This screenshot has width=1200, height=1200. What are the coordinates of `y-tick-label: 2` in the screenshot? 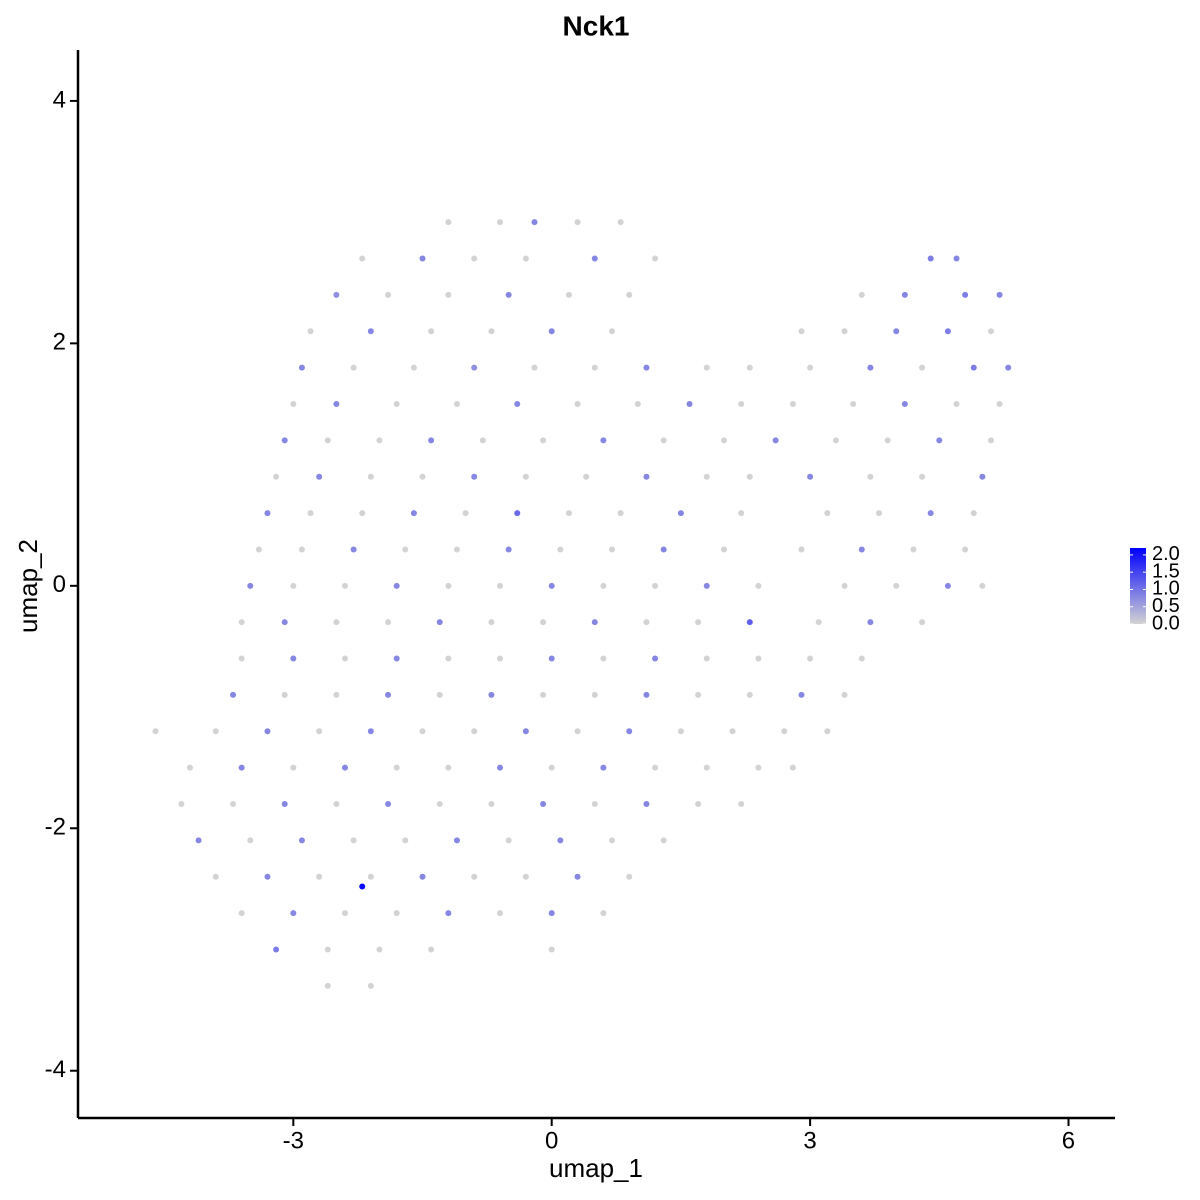 It's located at (59, 342).